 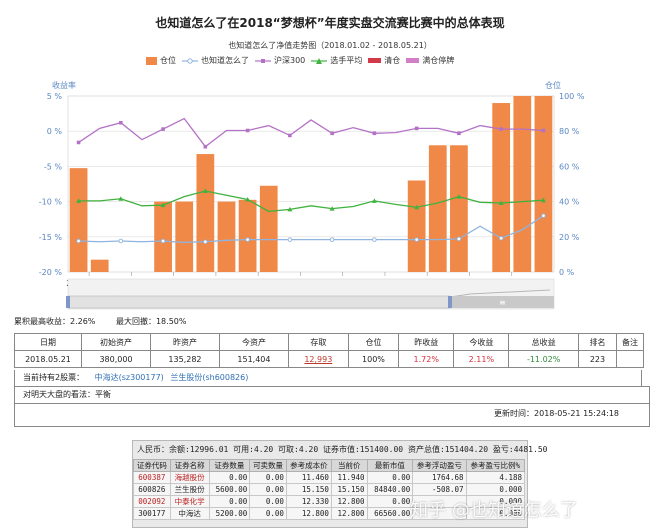 What do you see at coordinates (373, 342) in the screenshot?
I see `th-position: 仓位` at bounding box center [373, 342].